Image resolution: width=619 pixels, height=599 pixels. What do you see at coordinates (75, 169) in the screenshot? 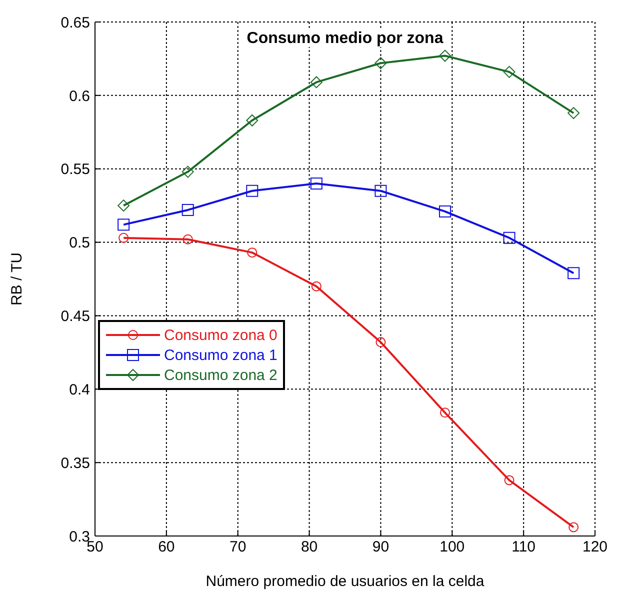
I see `y-tick-label: 0.55` at bounding box center [75, 169].